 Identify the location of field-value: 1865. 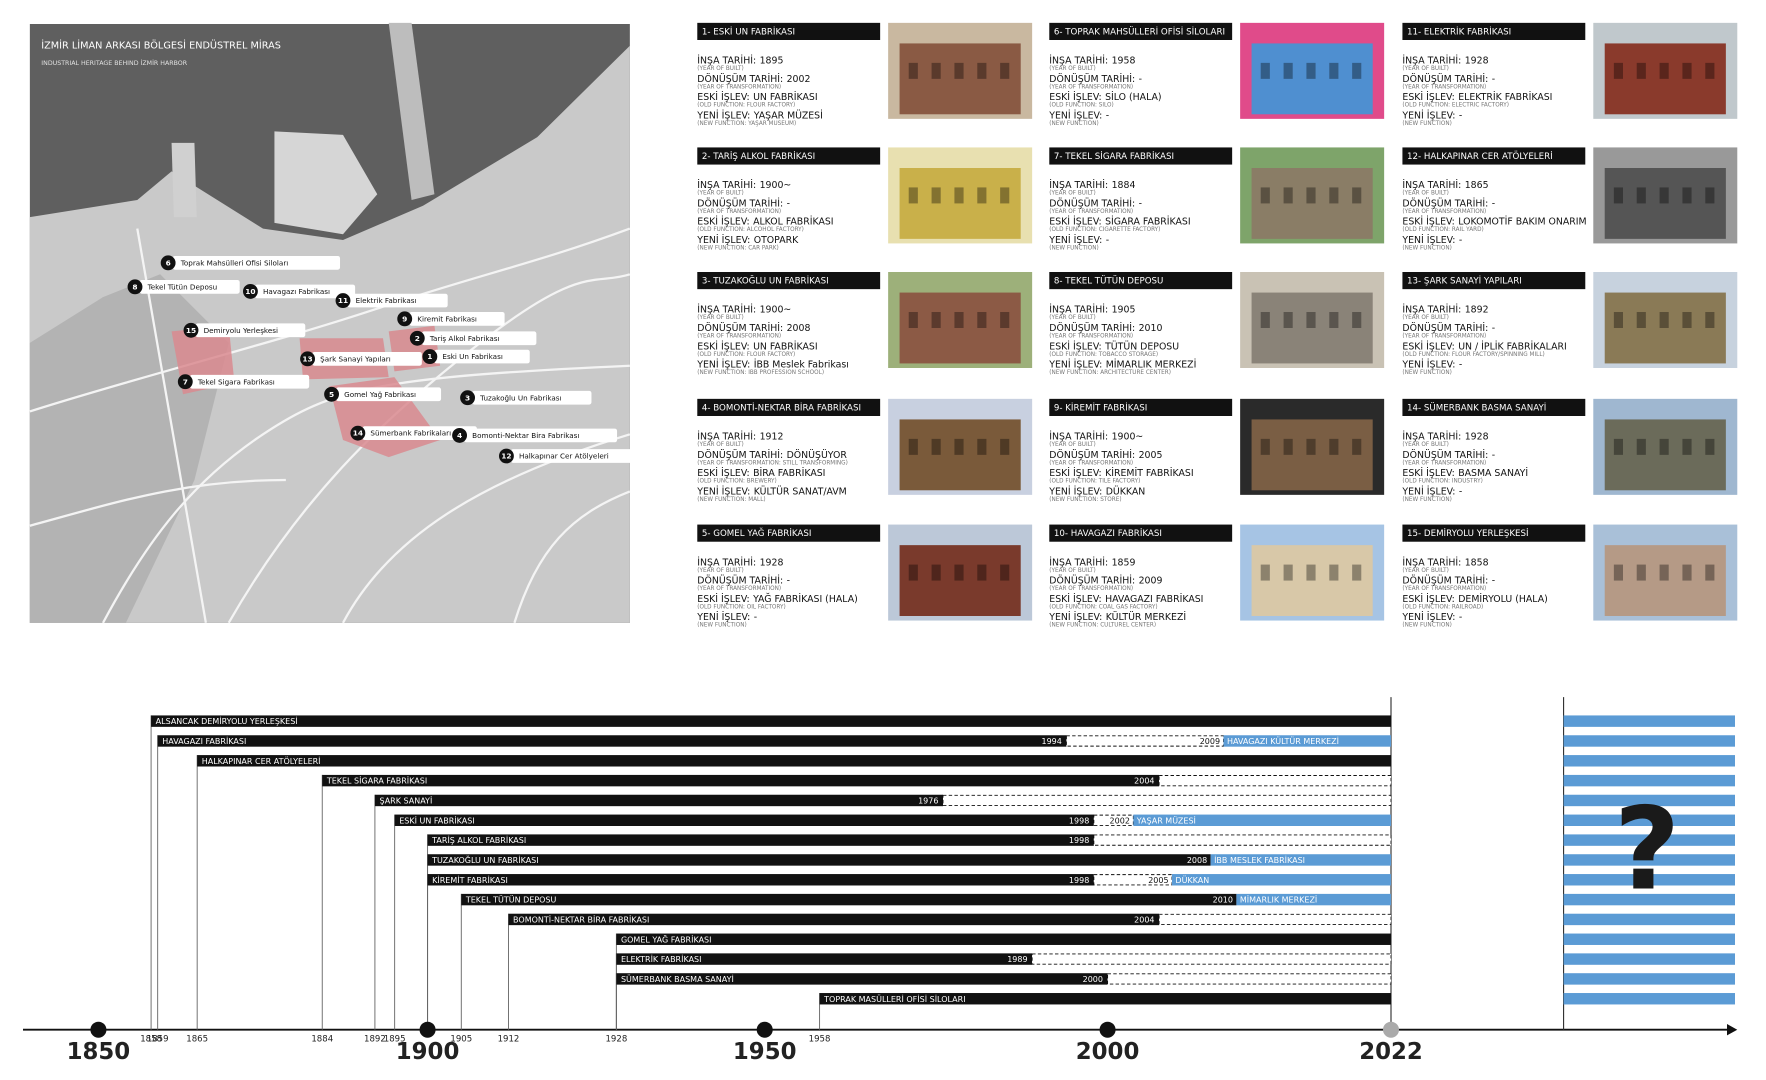
(1477, 185).